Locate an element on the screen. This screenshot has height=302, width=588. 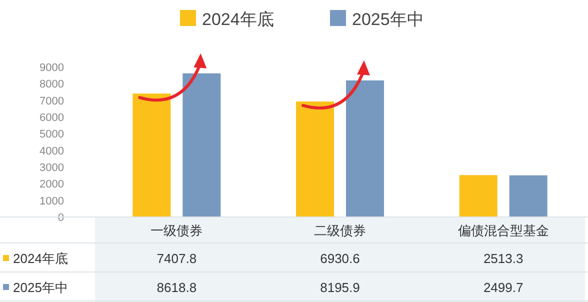
legend-item: 2024年底 is located at coordinates (35, 258).